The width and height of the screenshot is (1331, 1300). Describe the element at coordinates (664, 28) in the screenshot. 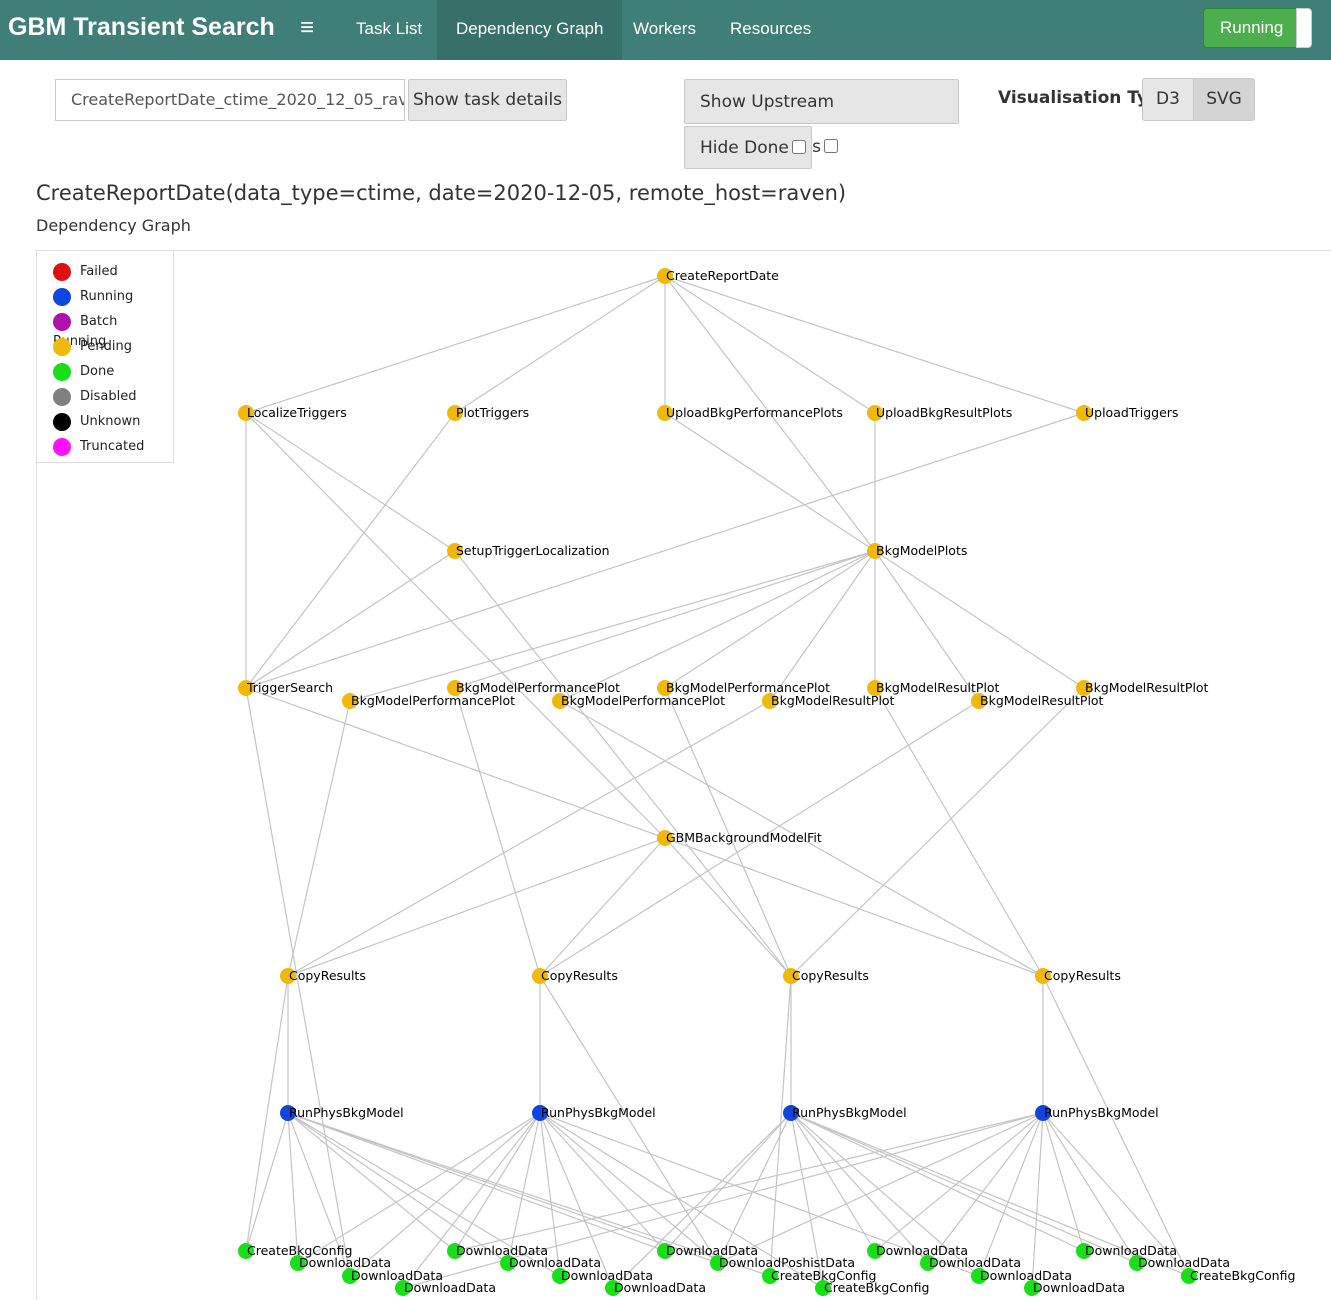

I see `tab-workers: Workers` at that location.